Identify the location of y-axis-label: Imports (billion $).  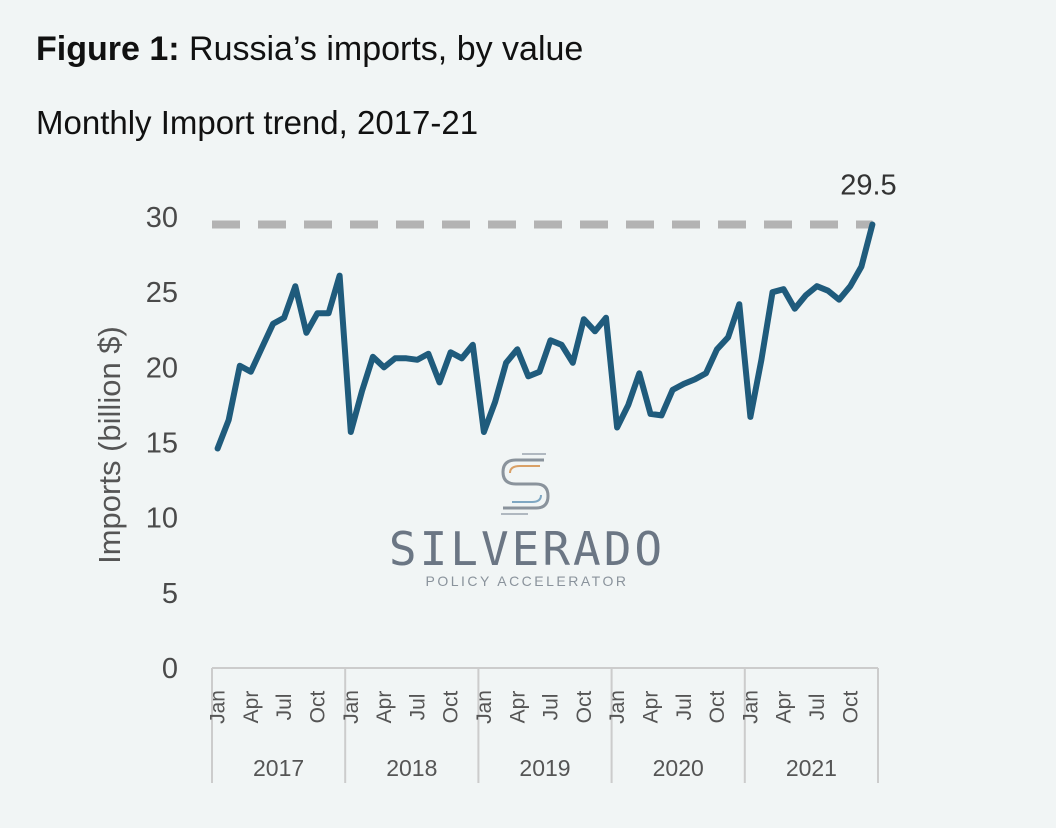
(109, 445).